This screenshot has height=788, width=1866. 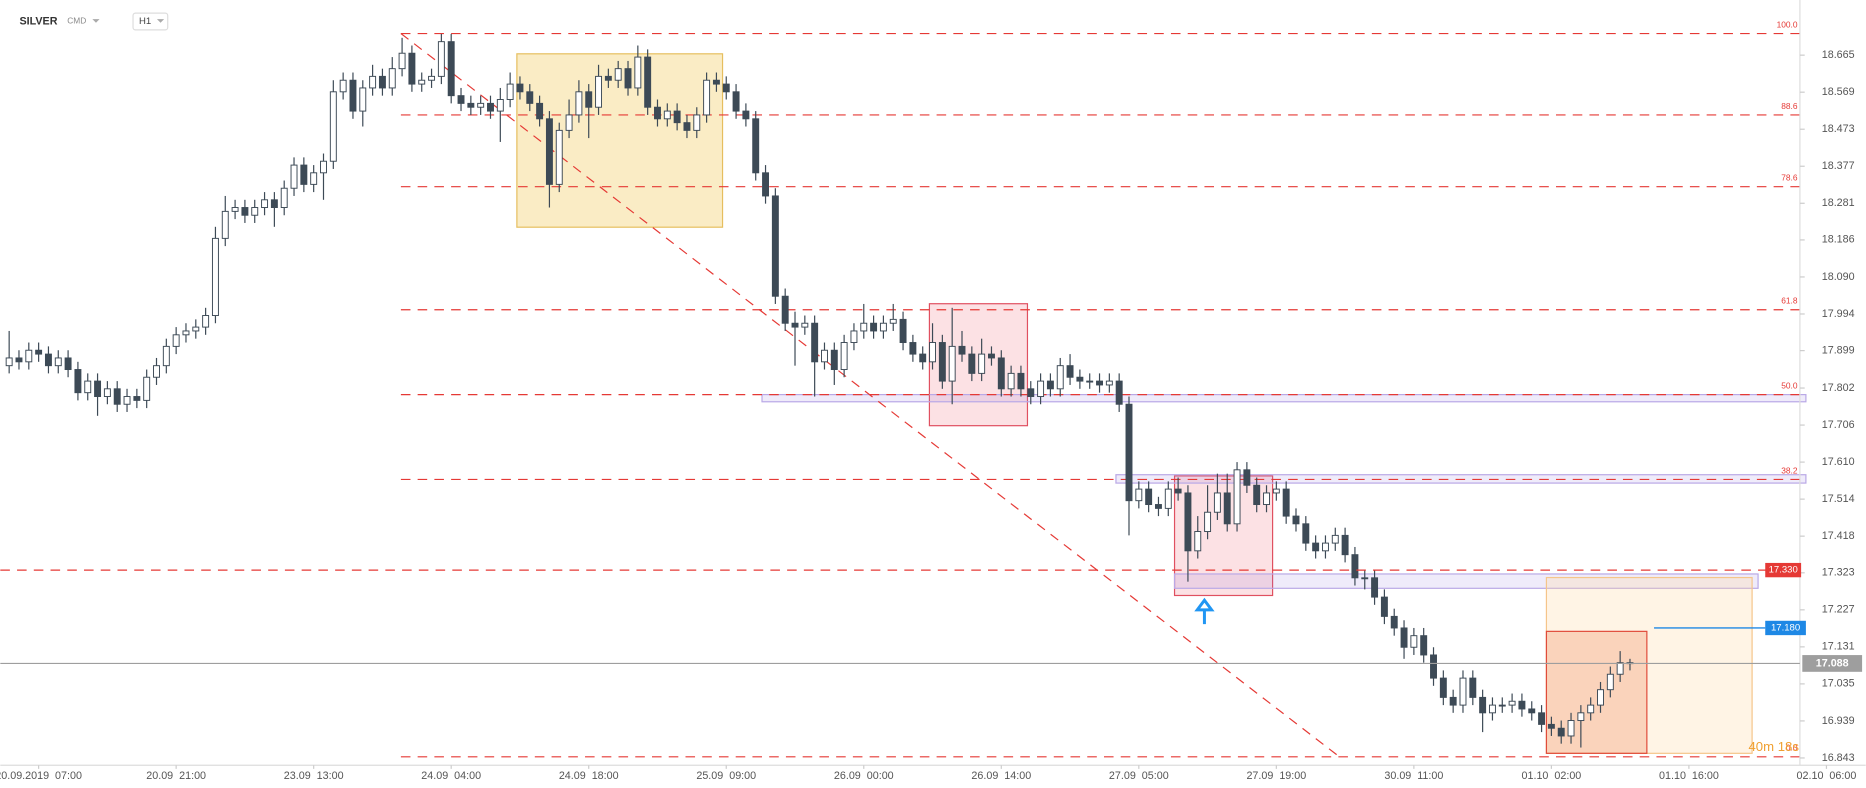 What do you see at coordinates (451, 776) in the screenshot?
I see `x-tick-label: 24.09 04:00` at bounding box center [451, 776].